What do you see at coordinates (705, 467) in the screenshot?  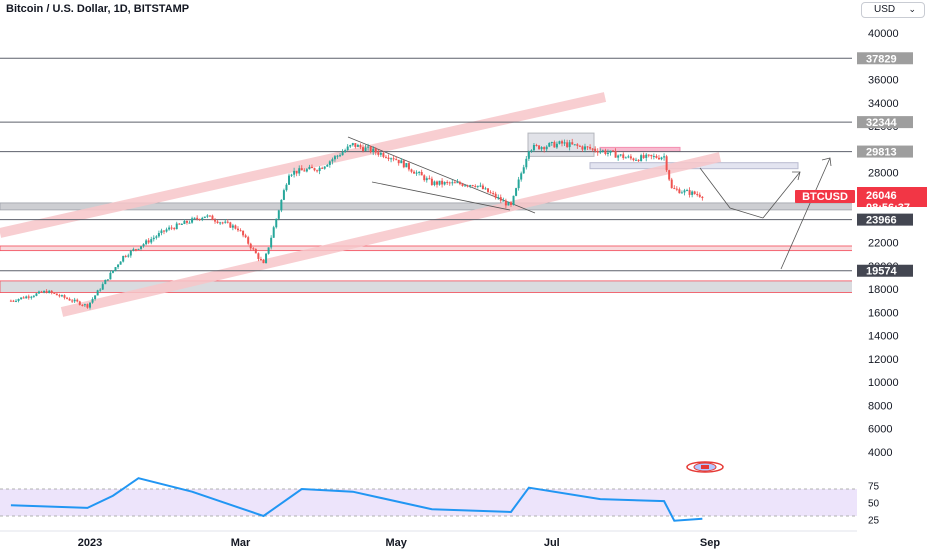 I see `tradingview-logo-icon` at bounding box center [705, 467].